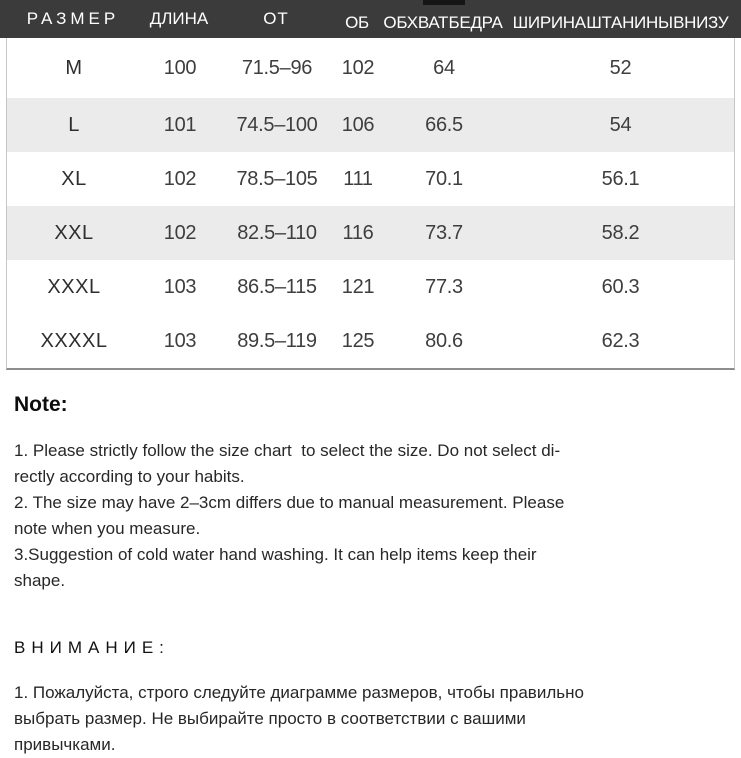  What do you see at coordinates (620, 340) in the screenshot?
I see `leg-width-cell: 62.3` at bounding box center [620, 340].